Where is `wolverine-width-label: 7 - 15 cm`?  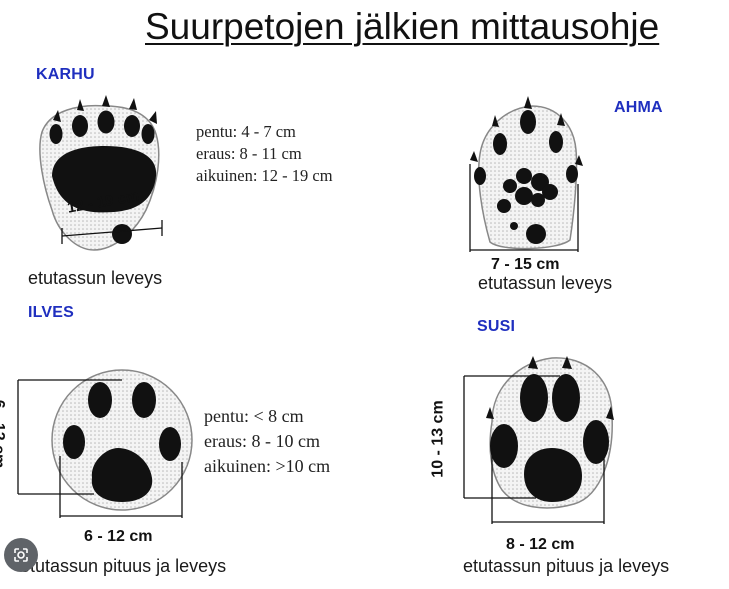 wolverine-width-label: 7 - 15 cm is located at coordinates (525, 264).